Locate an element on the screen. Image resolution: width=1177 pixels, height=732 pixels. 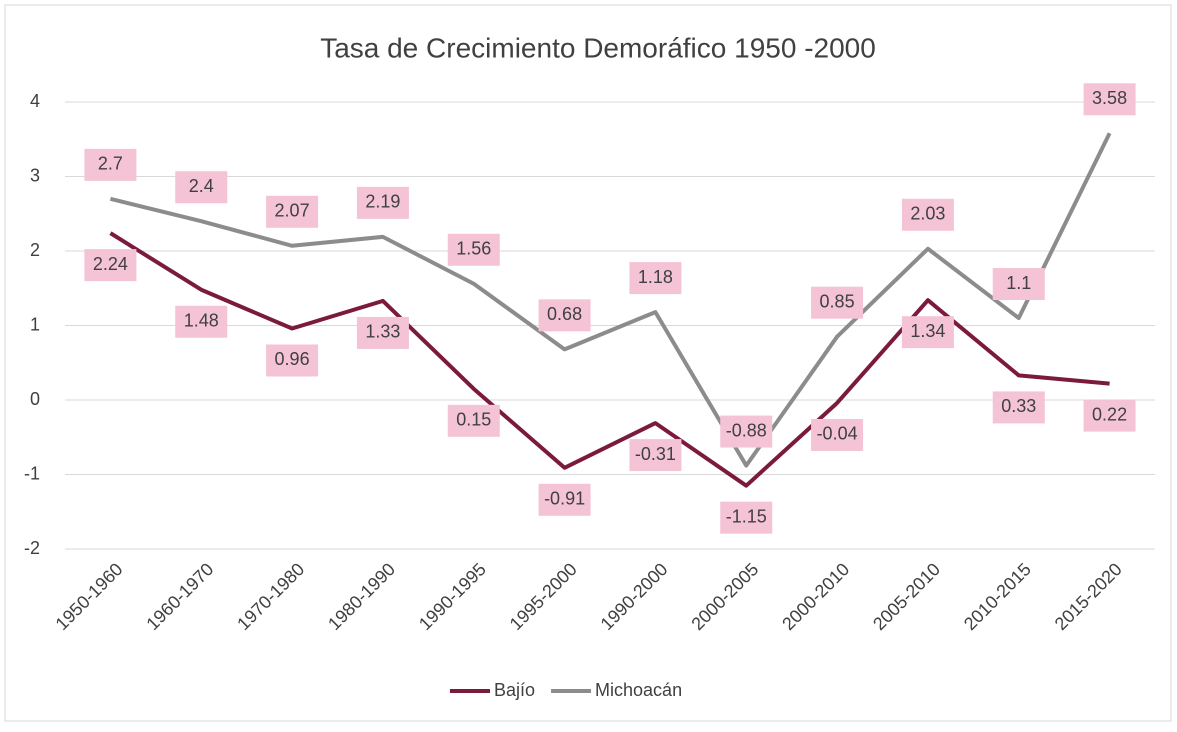
data-label-text: 1.56 is located at coordinates (473, 249).